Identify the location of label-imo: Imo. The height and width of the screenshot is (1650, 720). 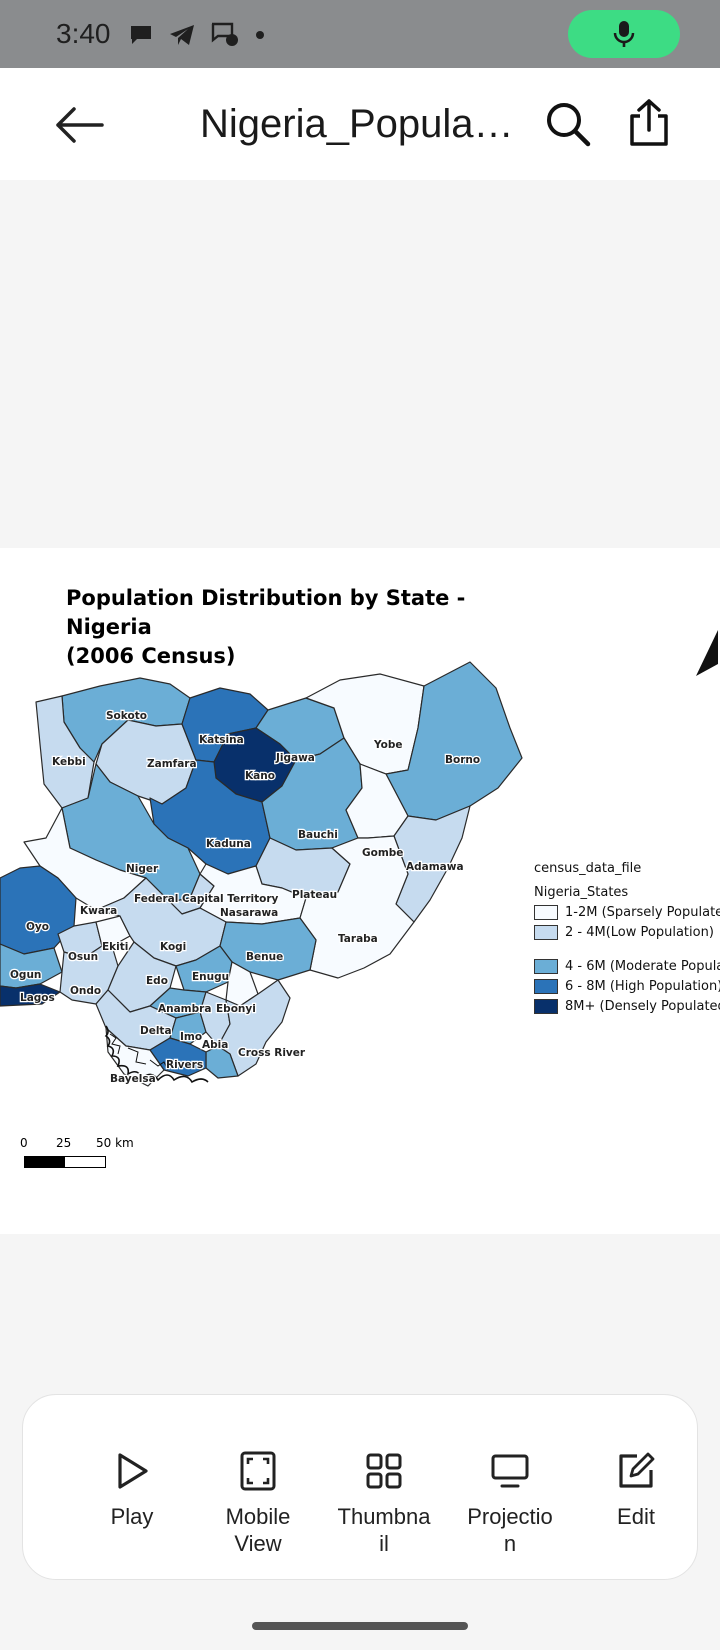
(191, 1037).